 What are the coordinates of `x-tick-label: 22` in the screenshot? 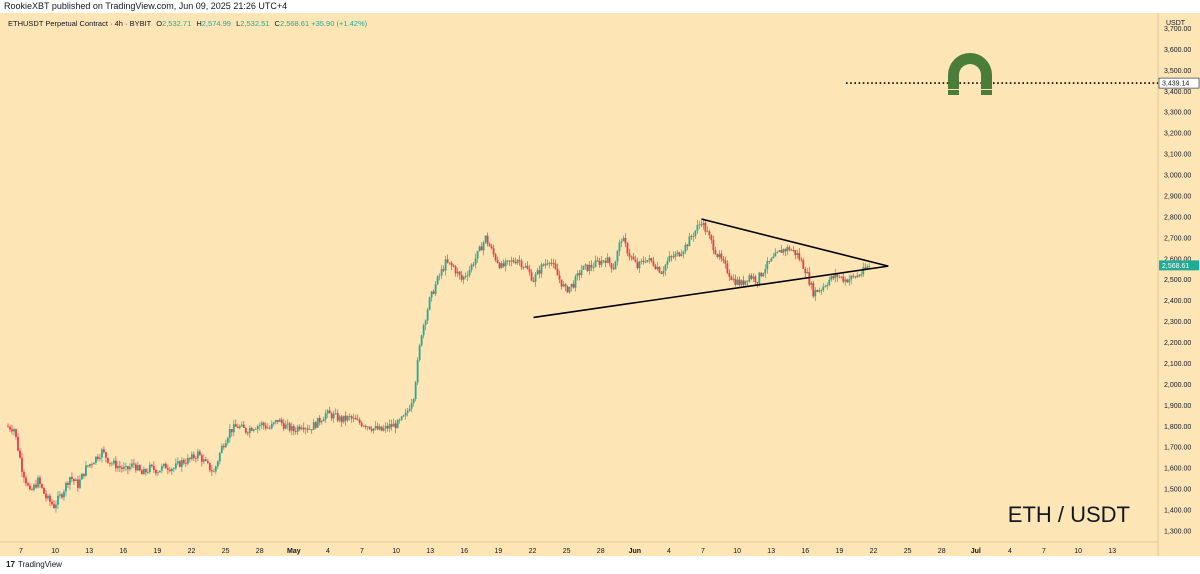 It's located at (874, 551).